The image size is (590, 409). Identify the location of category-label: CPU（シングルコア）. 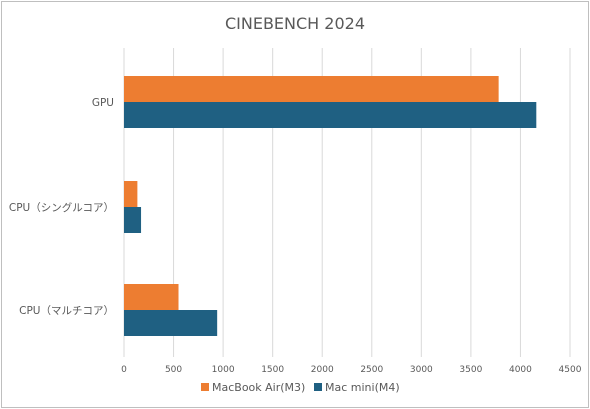
(61, 207).